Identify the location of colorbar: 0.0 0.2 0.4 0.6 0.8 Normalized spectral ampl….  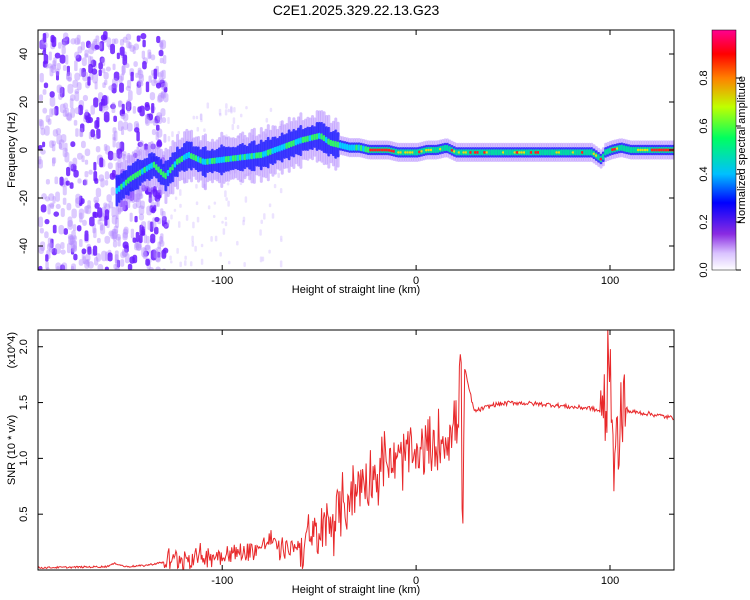
(723, 153).